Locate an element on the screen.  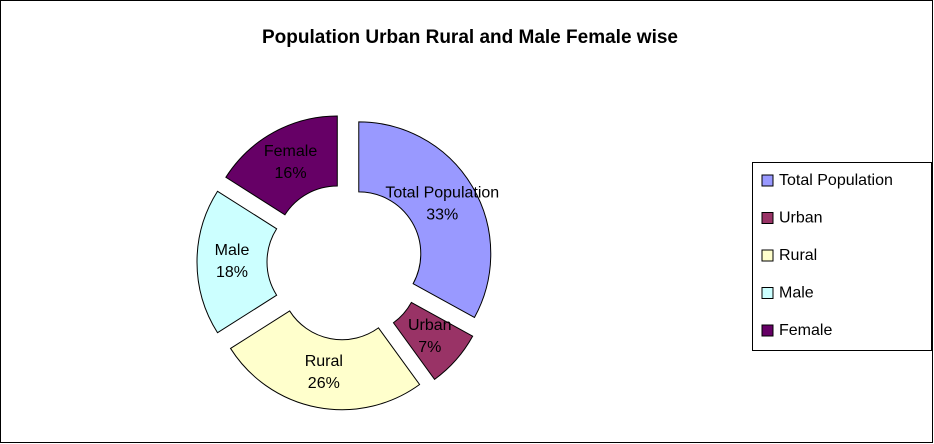
segment-value-label: 26% is located at coordinates (324, 383).